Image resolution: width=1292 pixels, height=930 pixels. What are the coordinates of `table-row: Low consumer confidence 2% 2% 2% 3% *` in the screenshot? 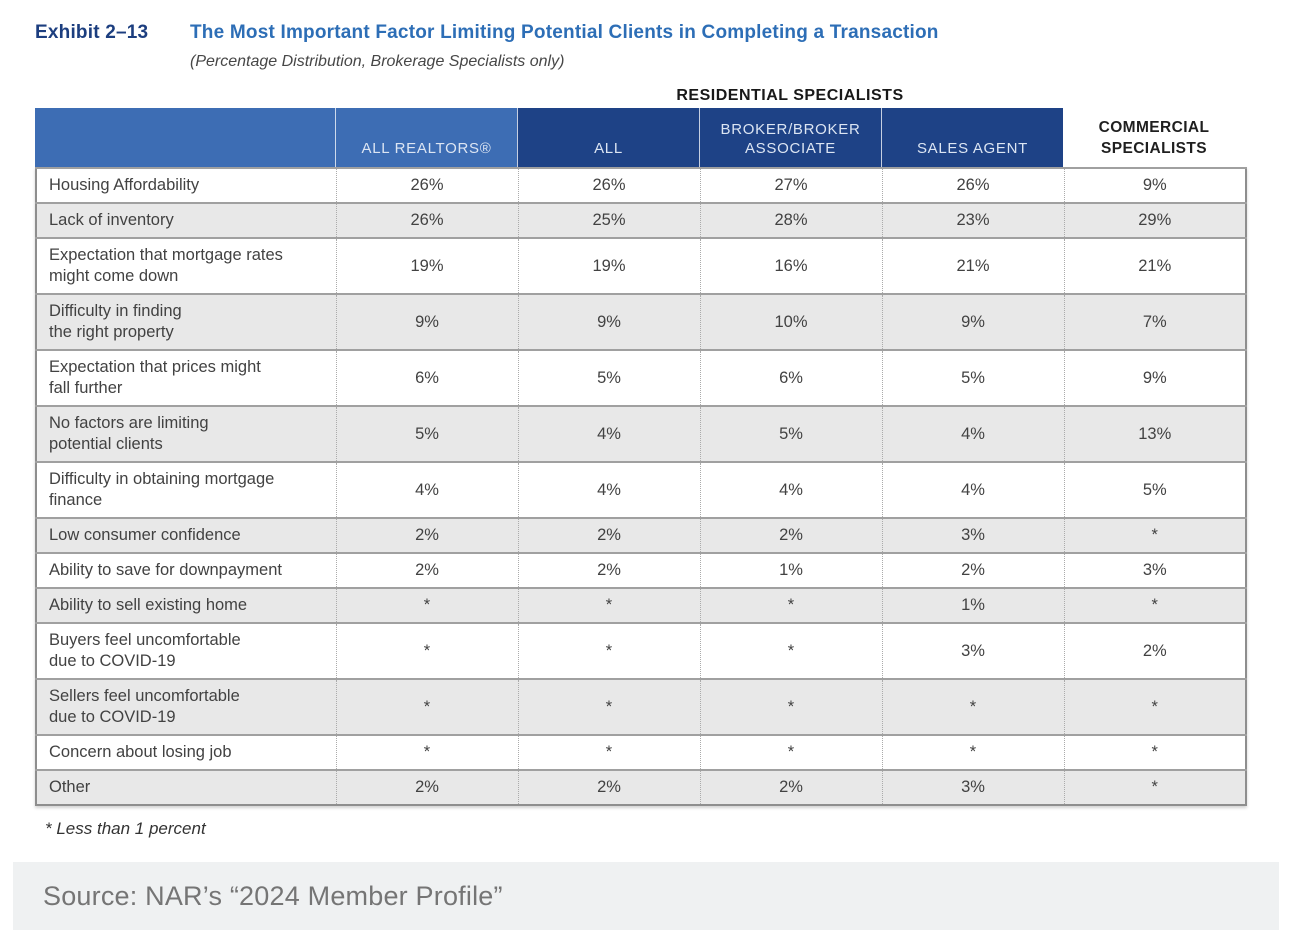 It's located at (641, 535).